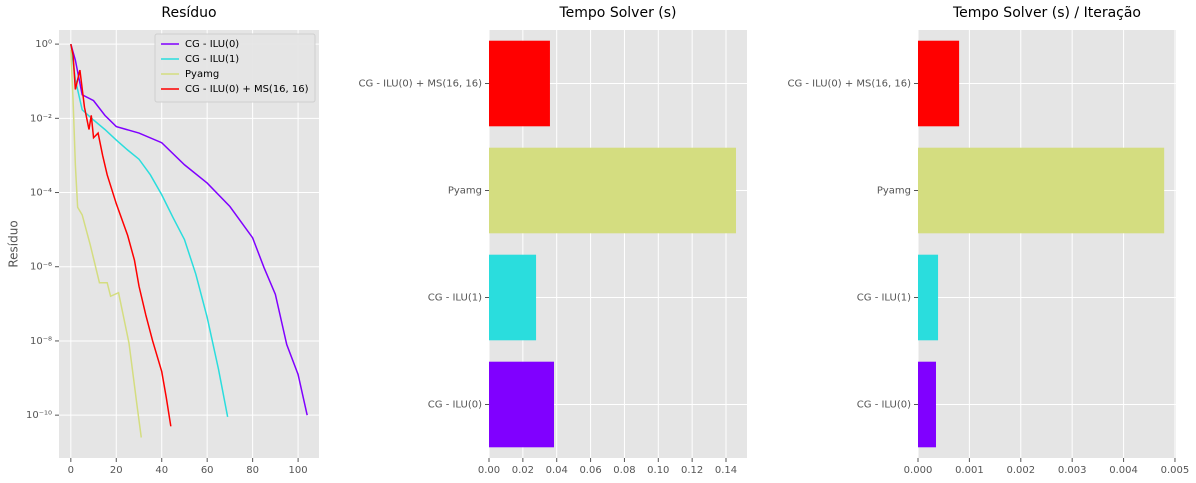 This screenshot has height=483, width=1196. What do you see at coordinates (1020, 470) in the screenshot?
I see `x-tick-label: 0.002` at bounding box center [1020, 470].